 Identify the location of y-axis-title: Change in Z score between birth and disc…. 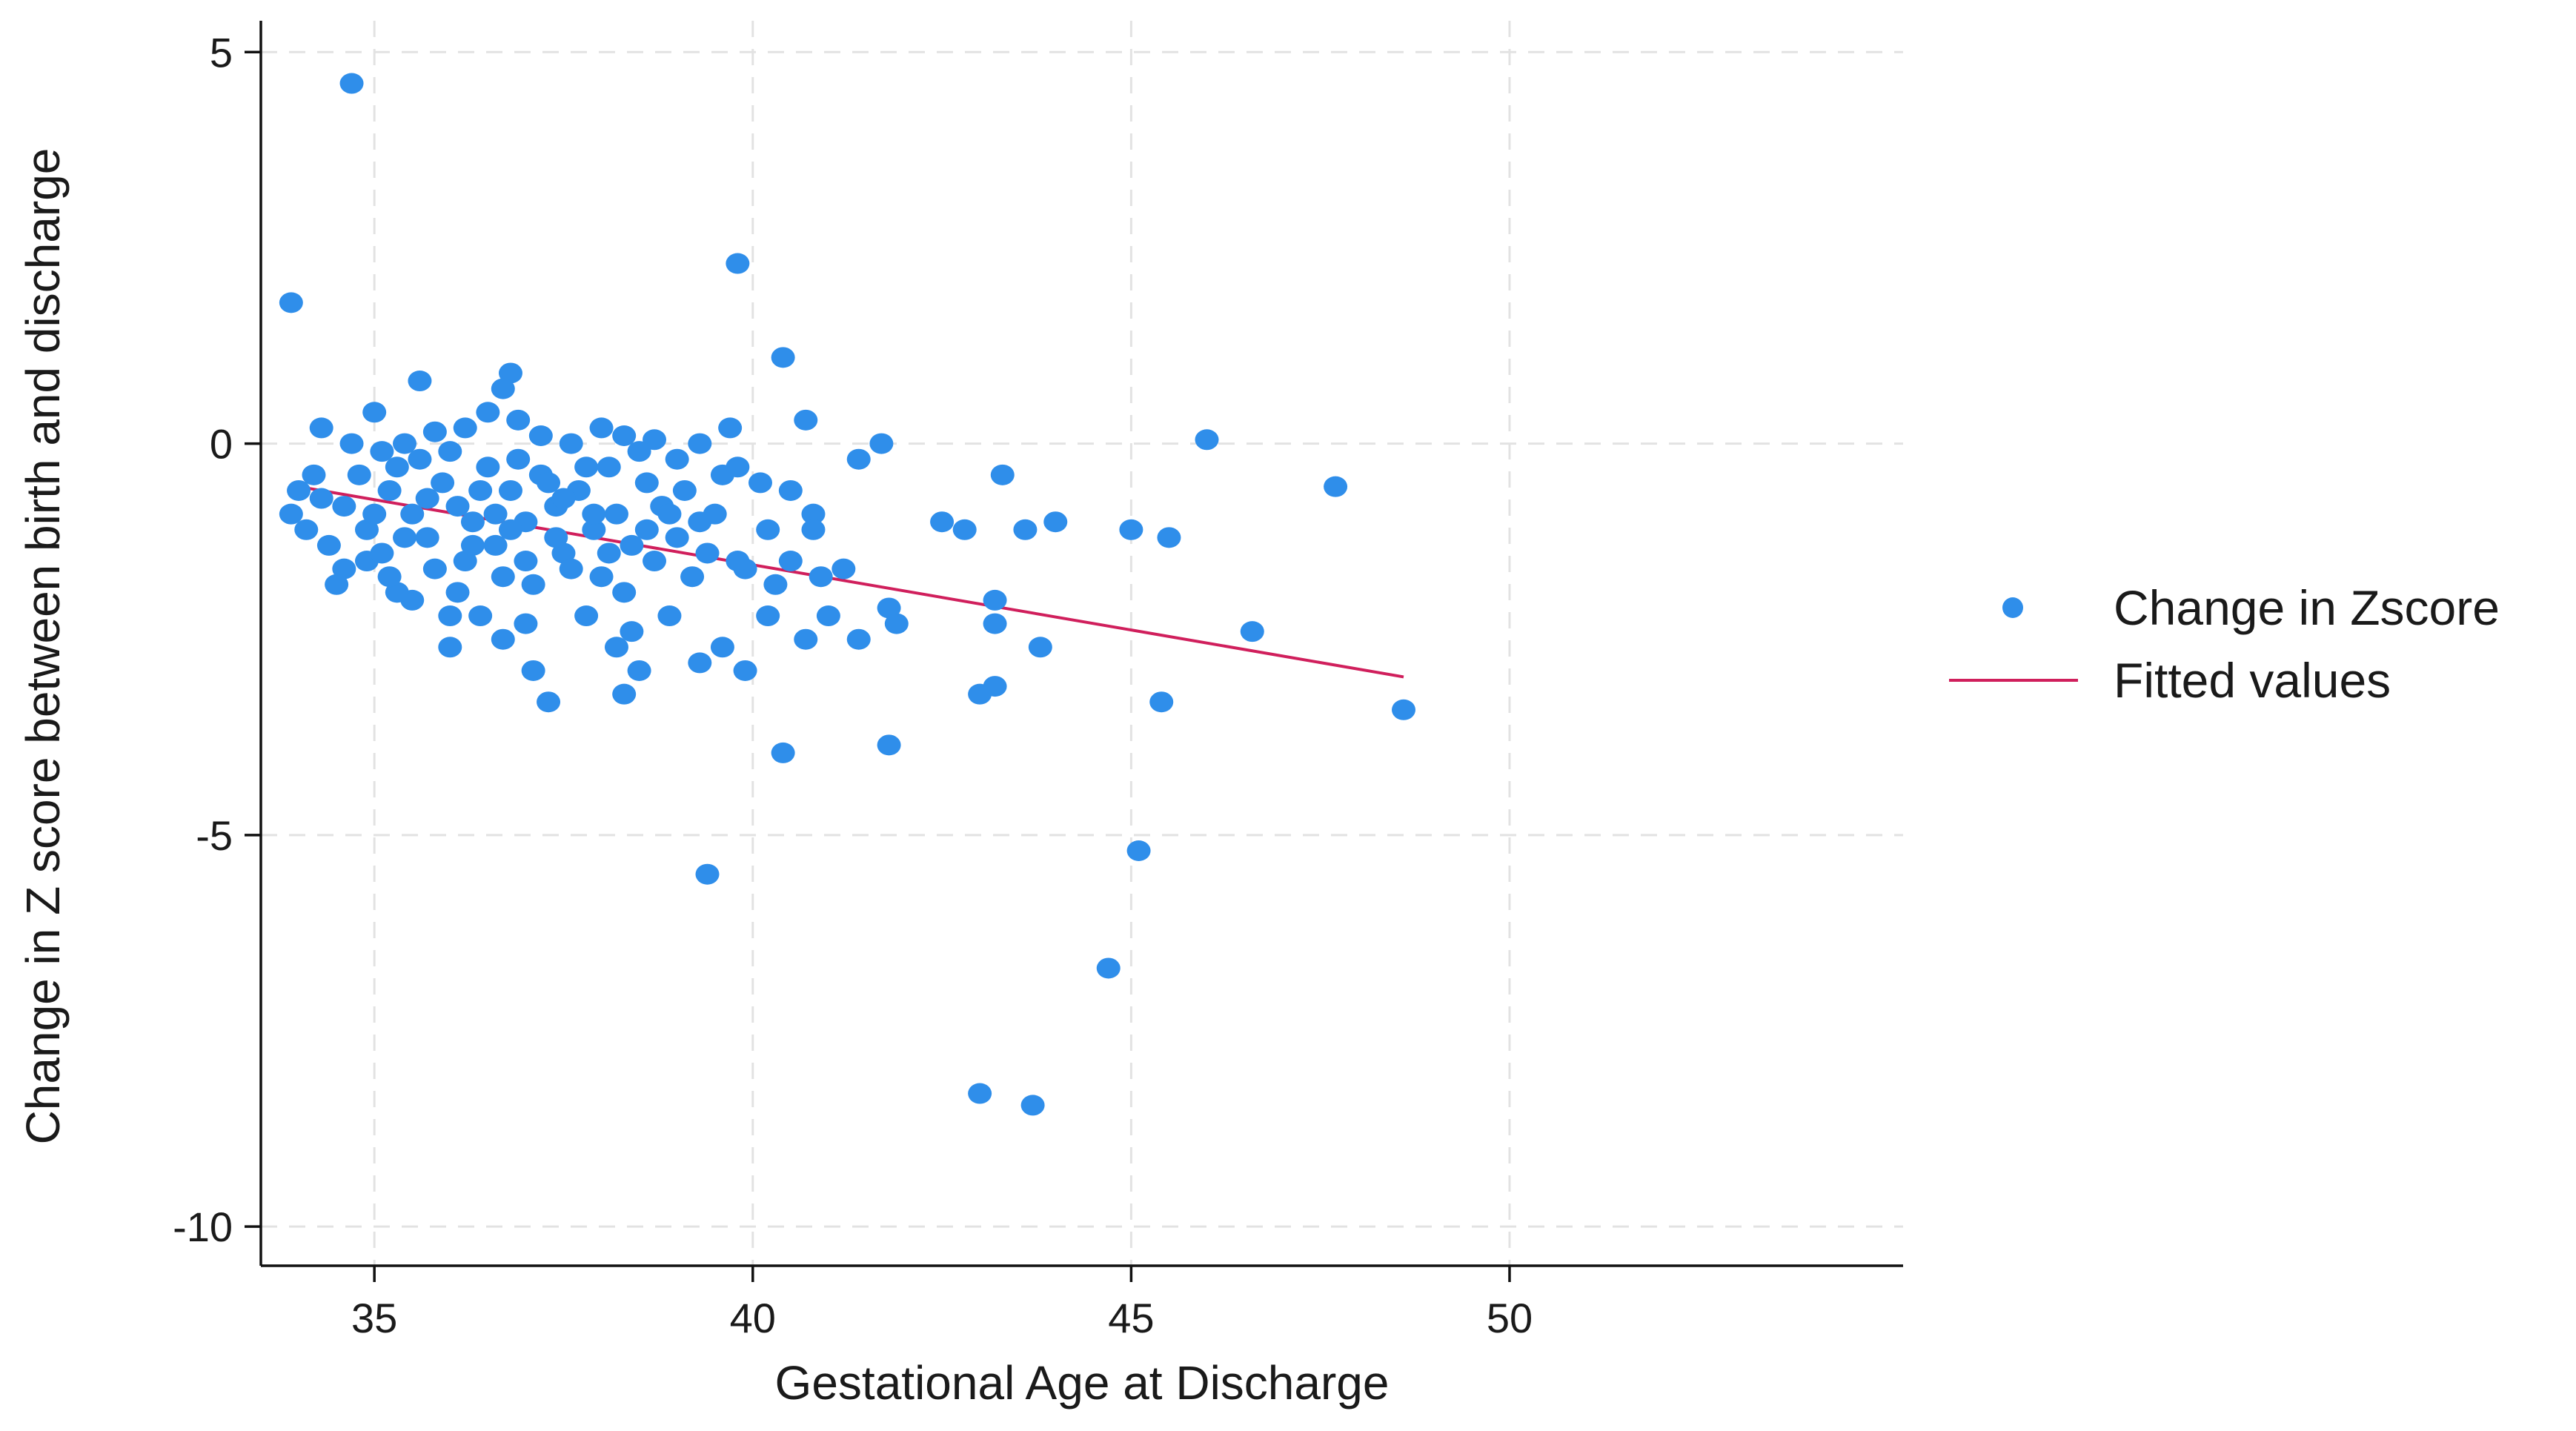
(43, 646).